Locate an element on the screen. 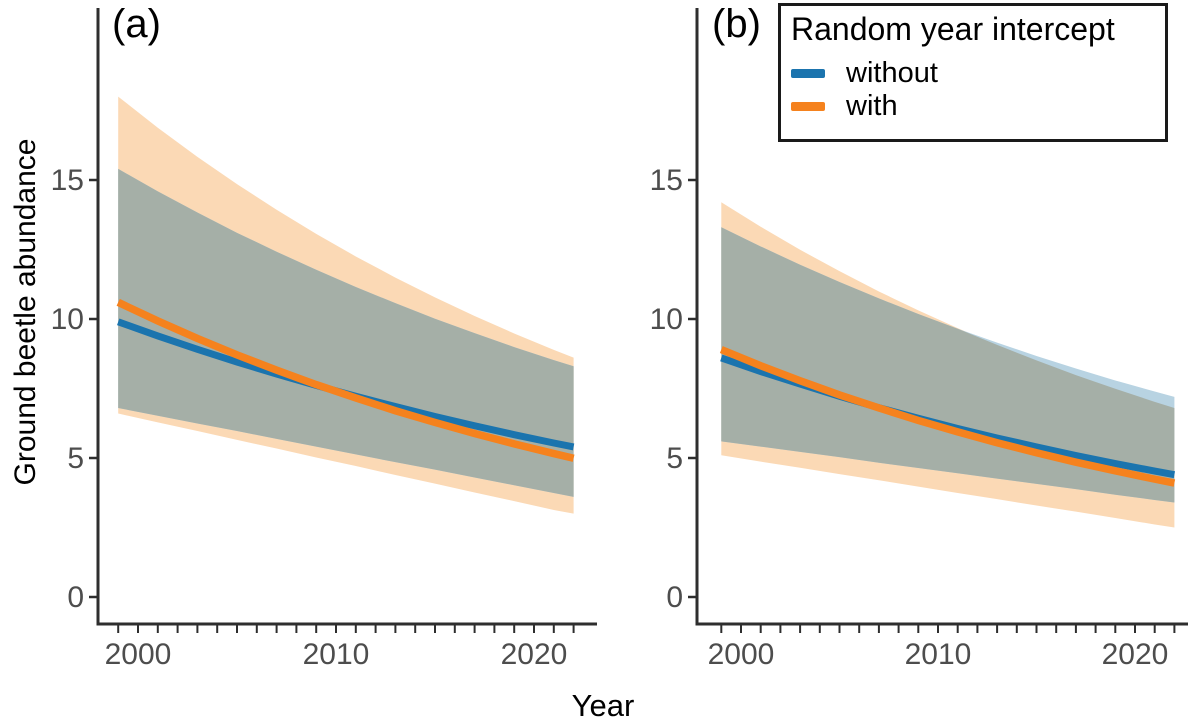 The image size is (1200, 728). y-tick-label-a: 0 is located at coordinates (75, 597).